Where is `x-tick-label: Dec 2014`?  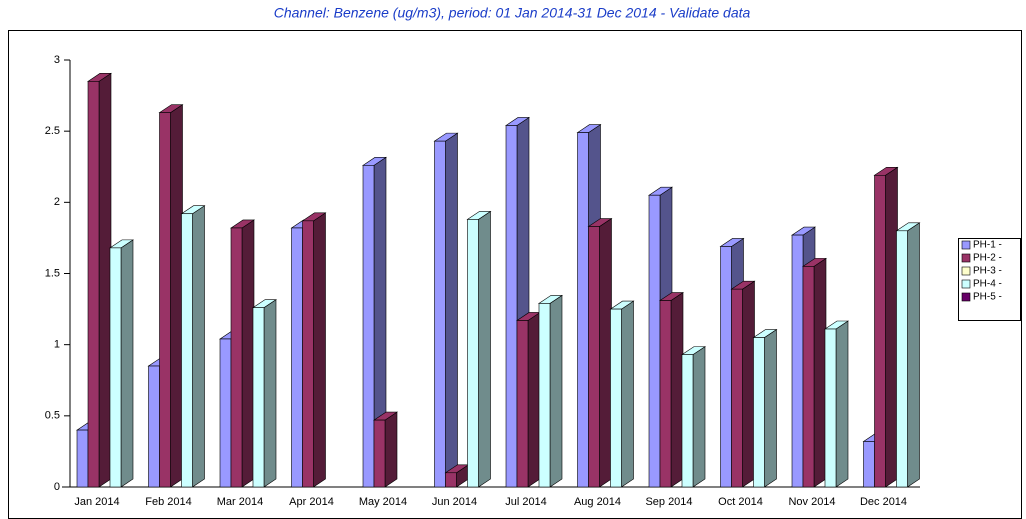
x-tick-label: Dec 2014 is located at coordinates (883, 502).